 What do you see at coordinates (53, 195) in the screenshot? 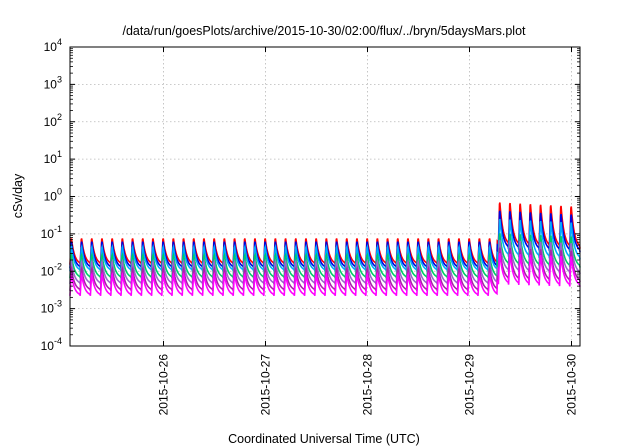
I see `y-tick-label: 10⁰` at bounding box center [53, 195].